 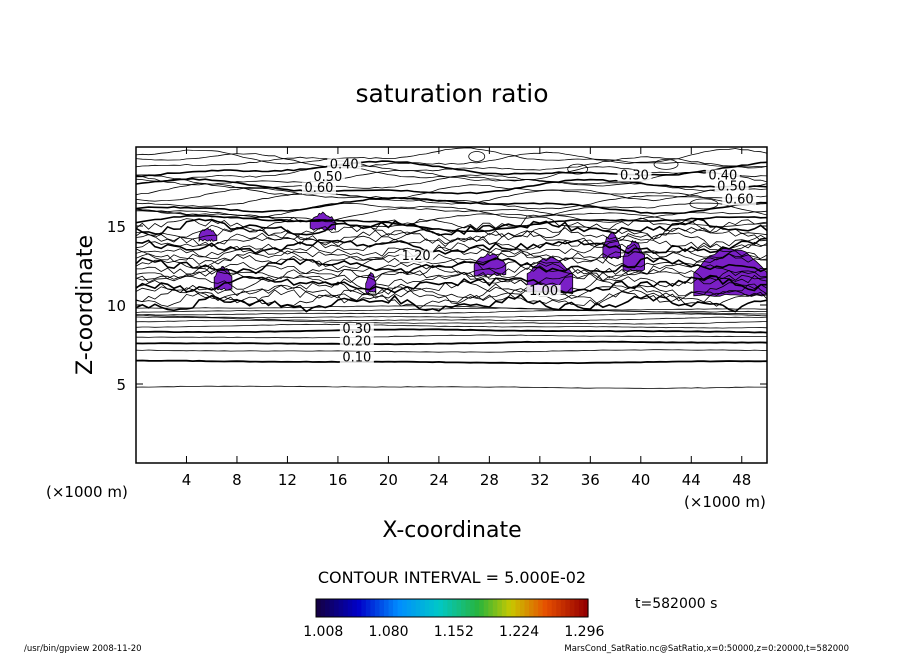 I want to click on x-unit-label-left: (×1000 m), so click(x=87, y=492).